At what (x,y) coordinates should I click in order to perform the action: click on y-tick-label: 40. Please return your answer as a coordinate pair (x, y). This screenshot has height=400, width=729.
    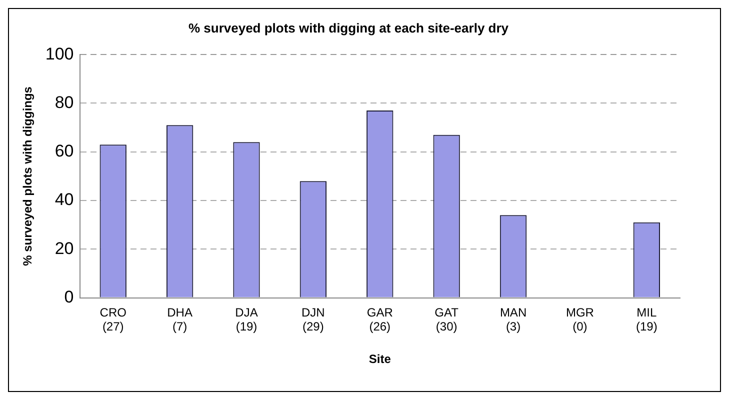
    Looking at the image, I should click on (64, 200).